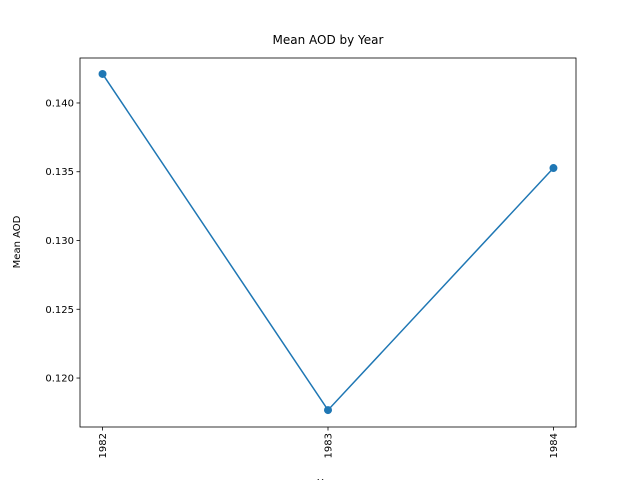 Image resolution: width=640 pixels, height=480 pixels. Describe the element at coordinates (59, 310) in the screenshot. I see `y-tick-label: 0.125` at that location.